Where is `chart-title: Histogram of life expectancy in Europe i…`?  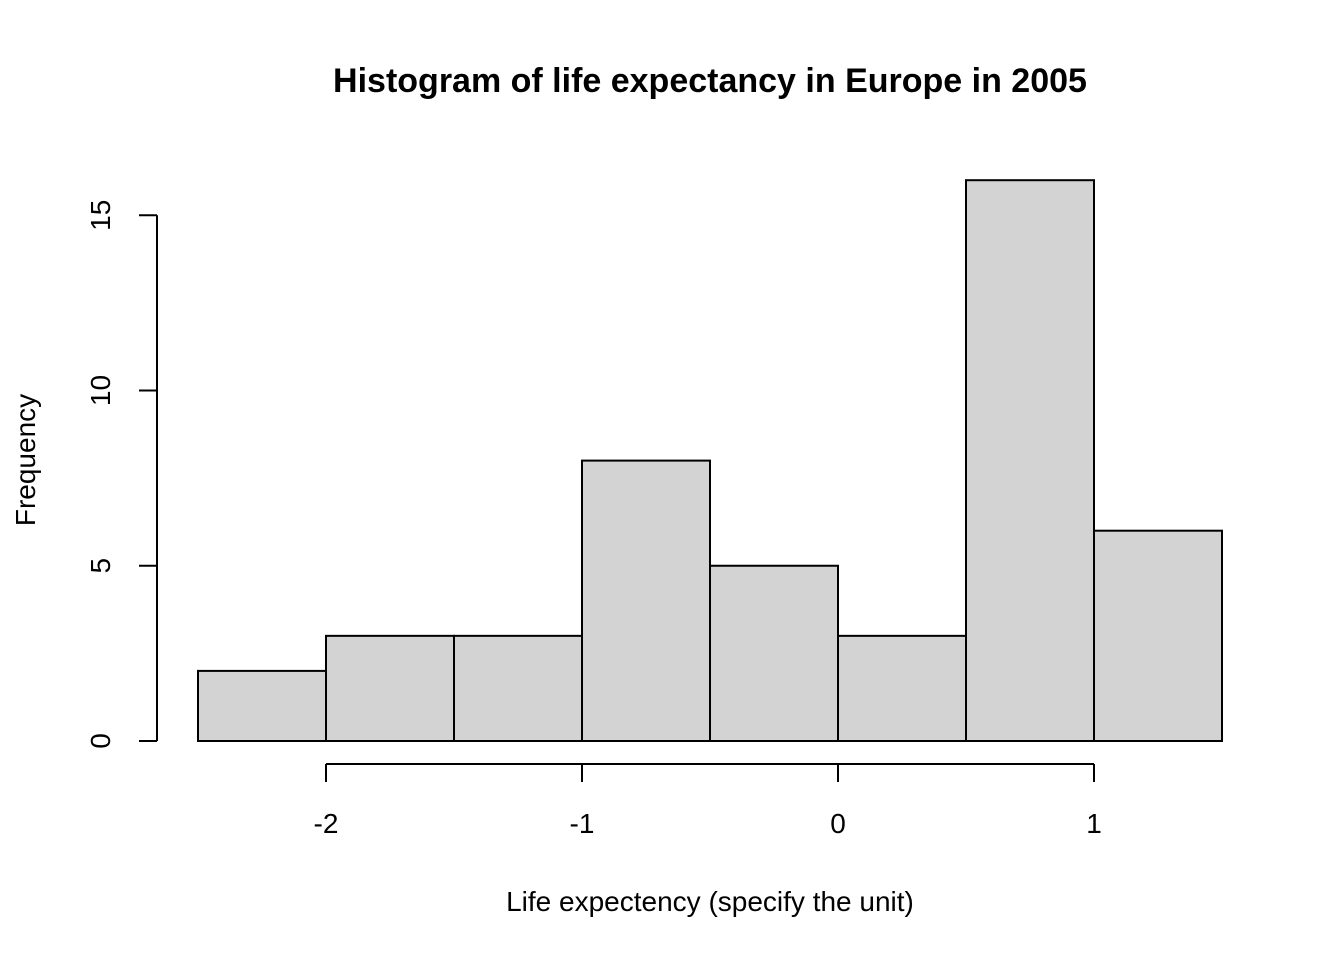
chart-title: Histogram of life expectancy in Europe i… is located at coordinates (710, 81).